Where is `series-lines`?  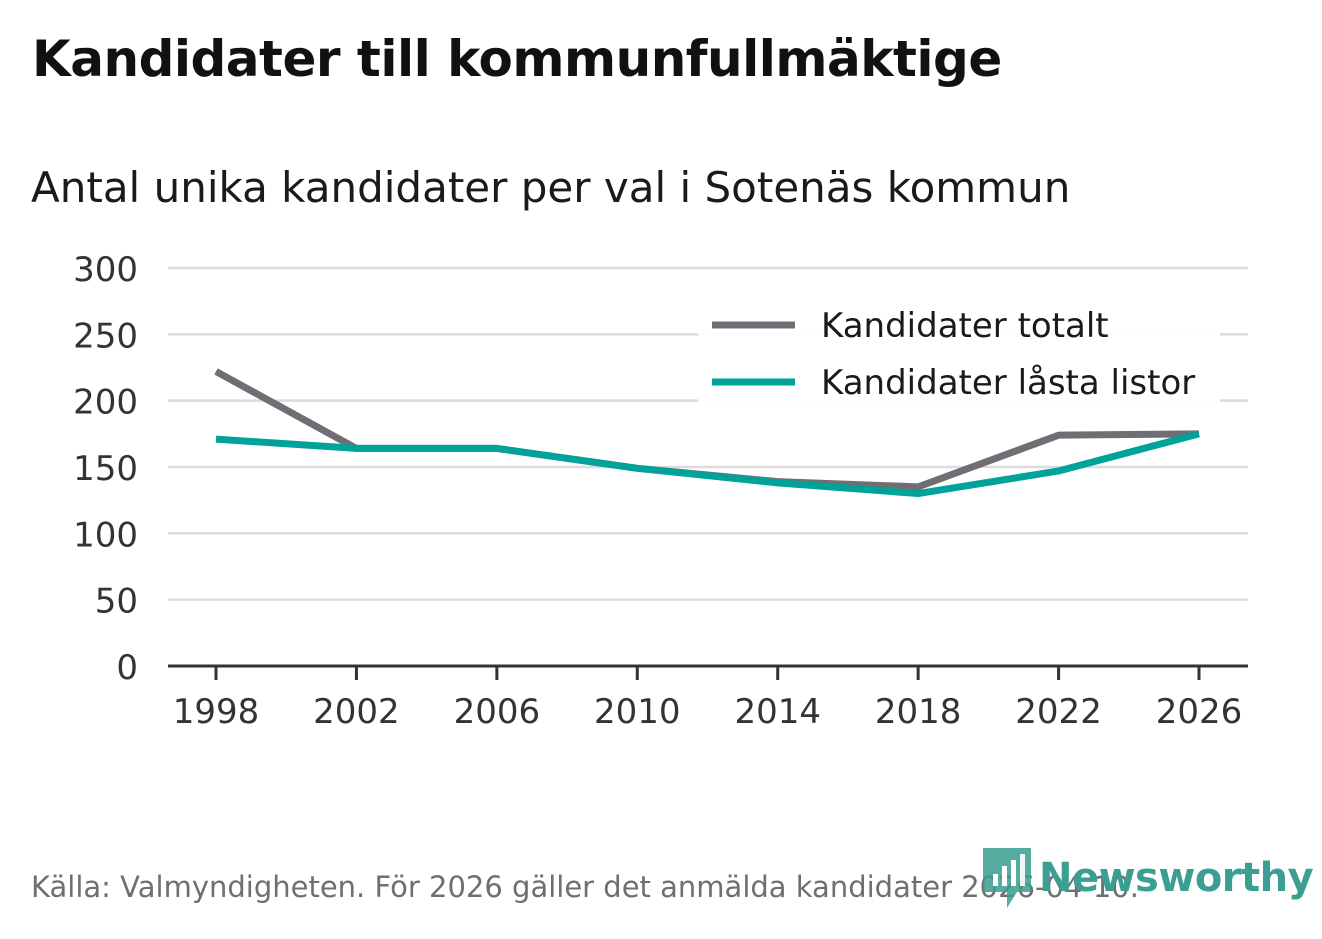 series-lines is located at coordinates (707, 433).